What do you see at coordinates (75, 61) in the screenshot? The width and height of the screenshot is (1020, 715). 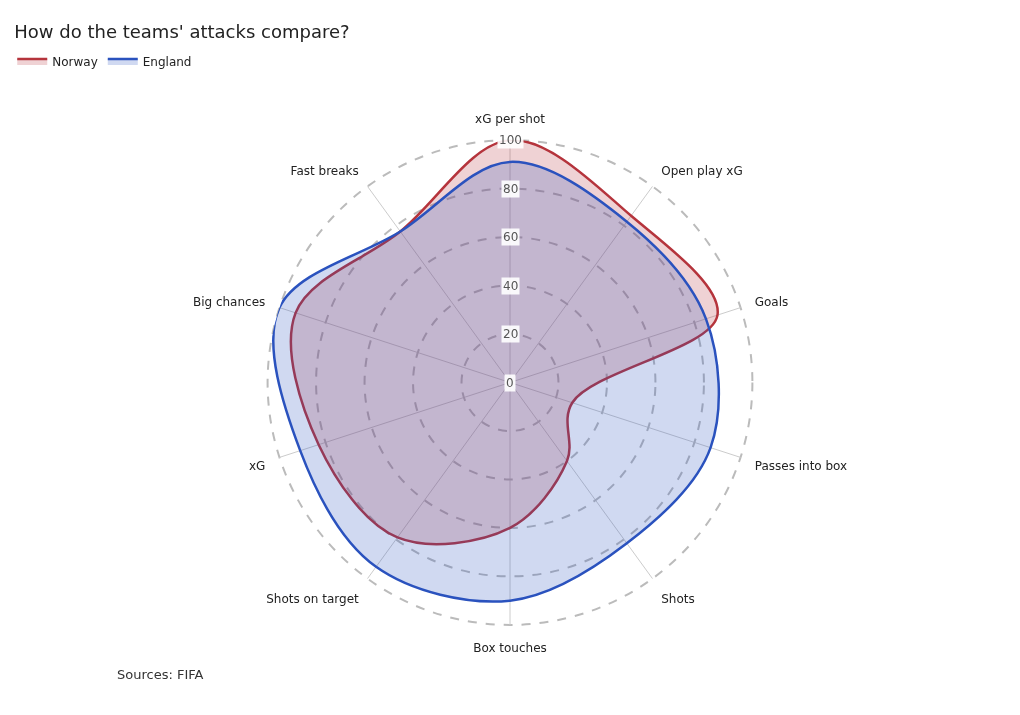 I see `legend-label: Norway` at bounding box center [75, 61].